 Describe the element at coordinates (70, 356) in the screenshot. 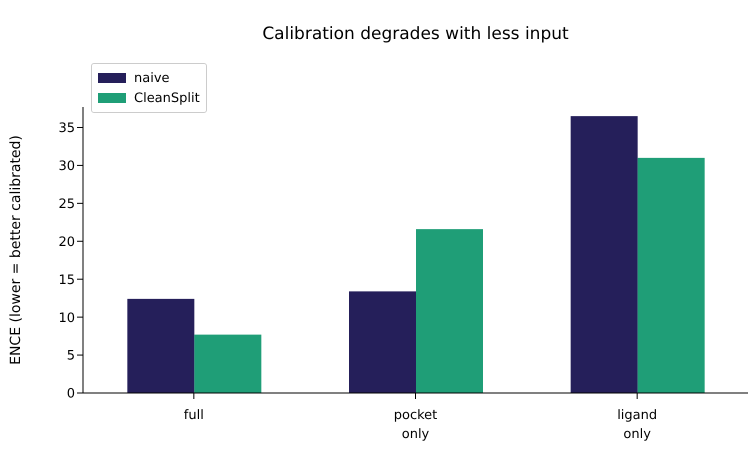

I see `y-tick-label: 5` at that location.